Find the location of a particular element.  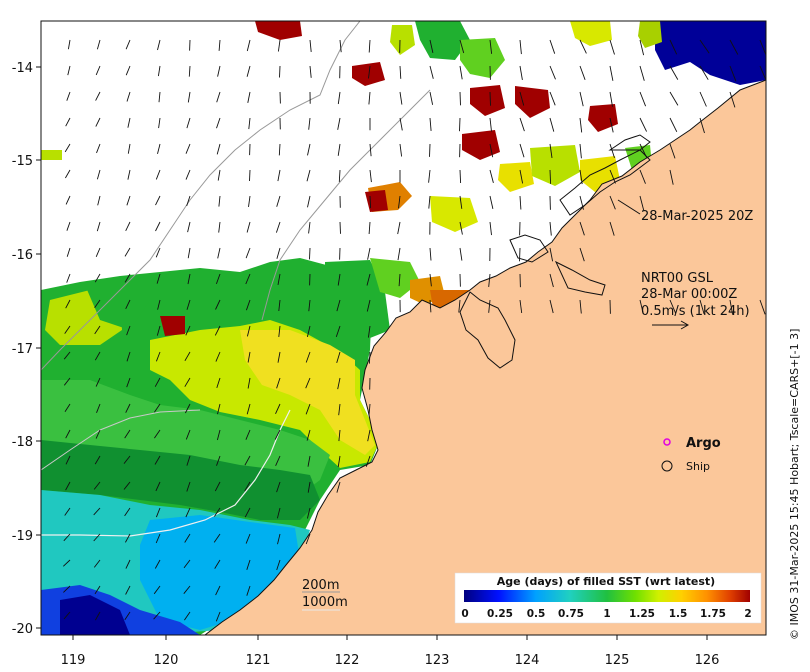

legend-tick-15: 1.5 is located at coordinates (678, 614).